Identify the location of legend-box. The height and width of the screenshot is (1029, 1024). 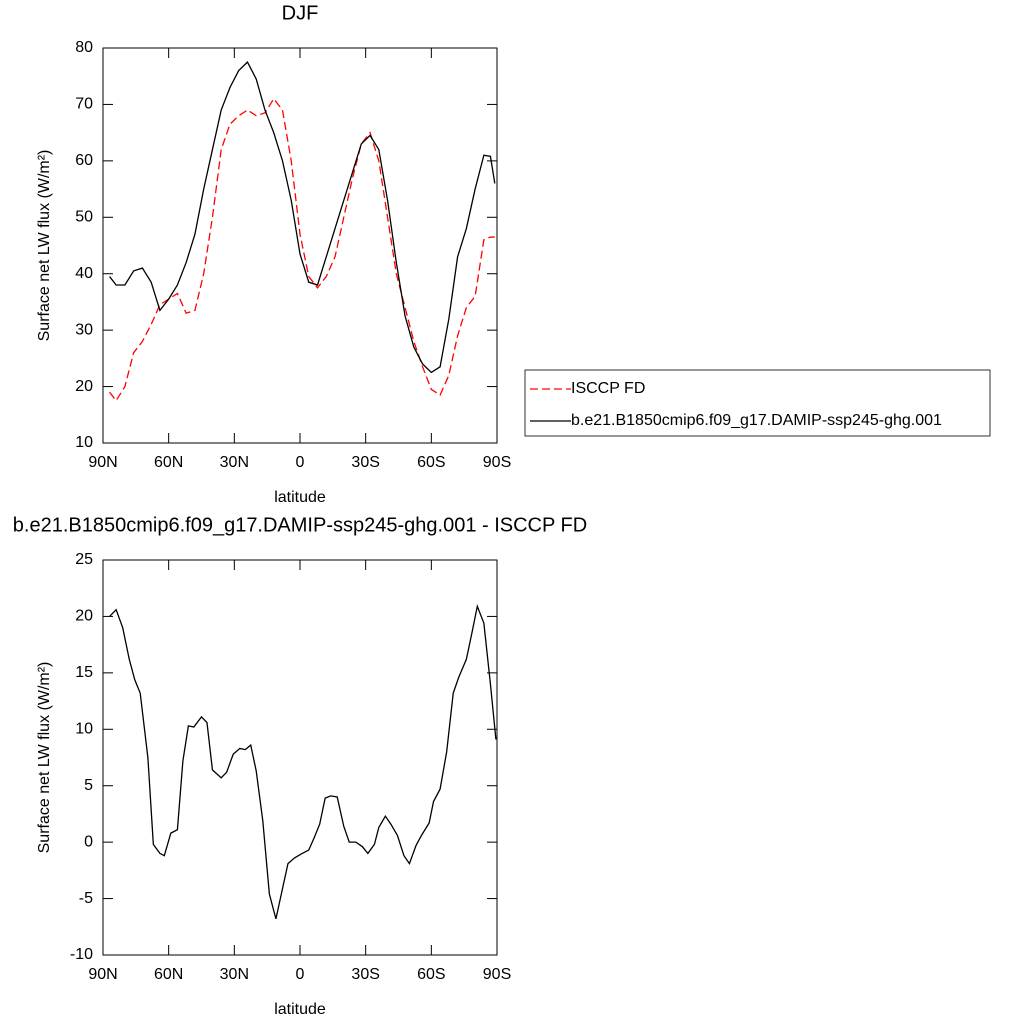
(757, 403).